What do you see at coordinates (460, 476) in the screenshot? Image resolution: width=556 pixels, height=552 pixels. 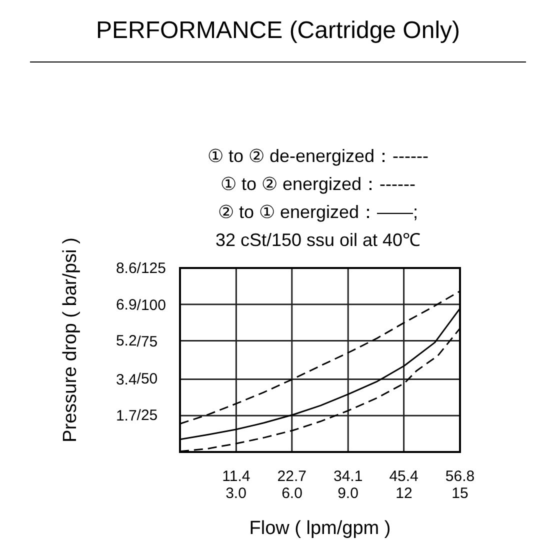 I see `x-tick-label: 56.8` at bounding box center [460, 476].